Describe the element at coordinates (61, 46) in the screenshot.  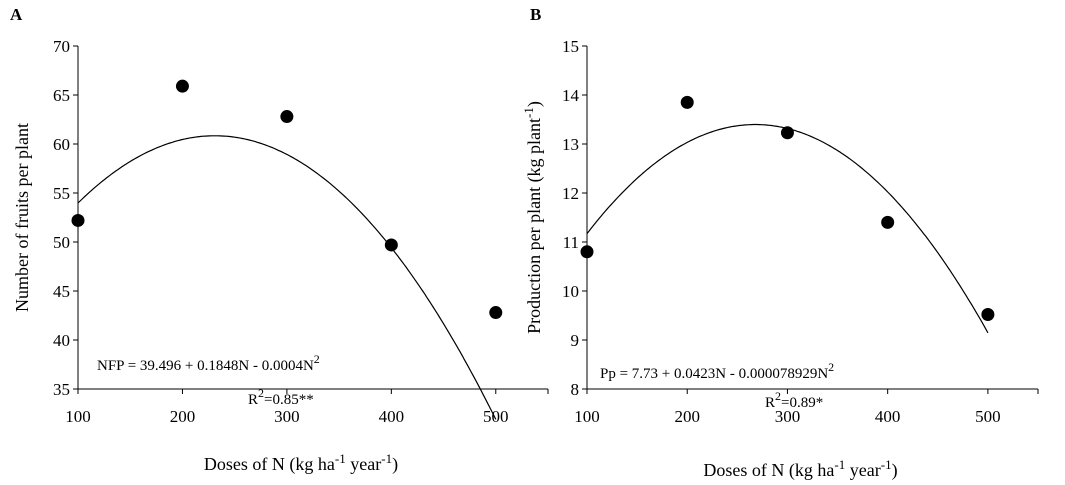
I see `y-tick-label: 70` at that location.